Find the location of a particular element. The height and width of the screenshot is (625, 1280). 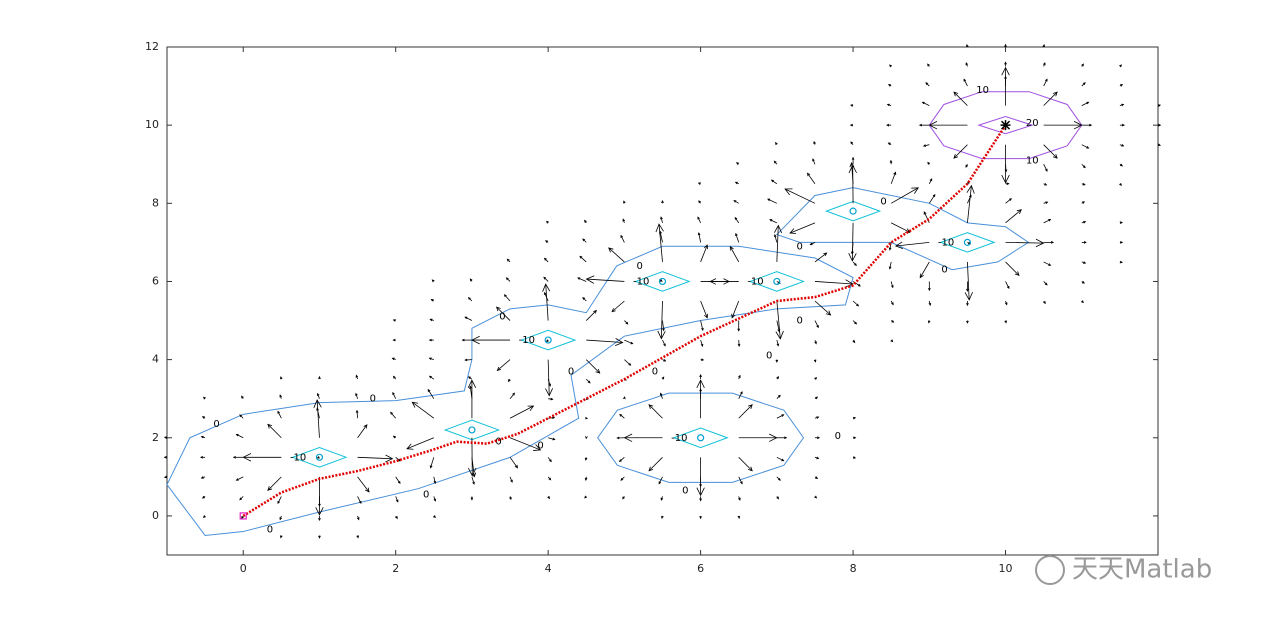

contour-label: 10 is located at coordinates (1032, 160).